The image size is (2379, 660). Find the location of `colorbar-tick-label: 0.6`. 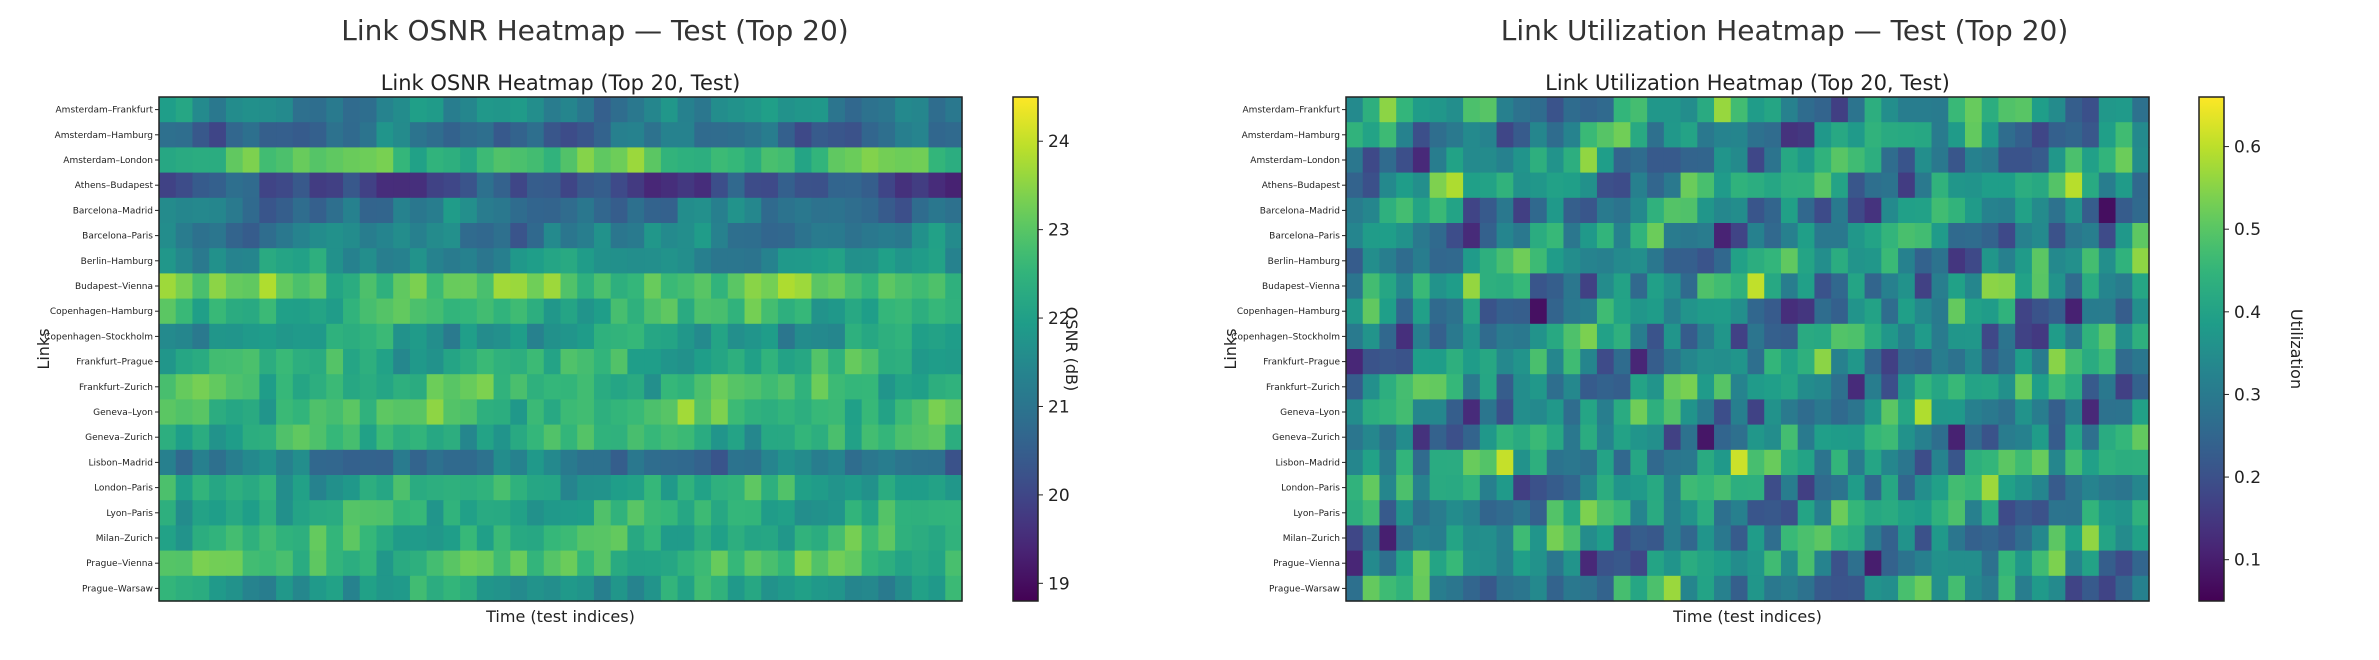

colorbar-tick-label: 0.6 is located at coordinates (2247, 148).